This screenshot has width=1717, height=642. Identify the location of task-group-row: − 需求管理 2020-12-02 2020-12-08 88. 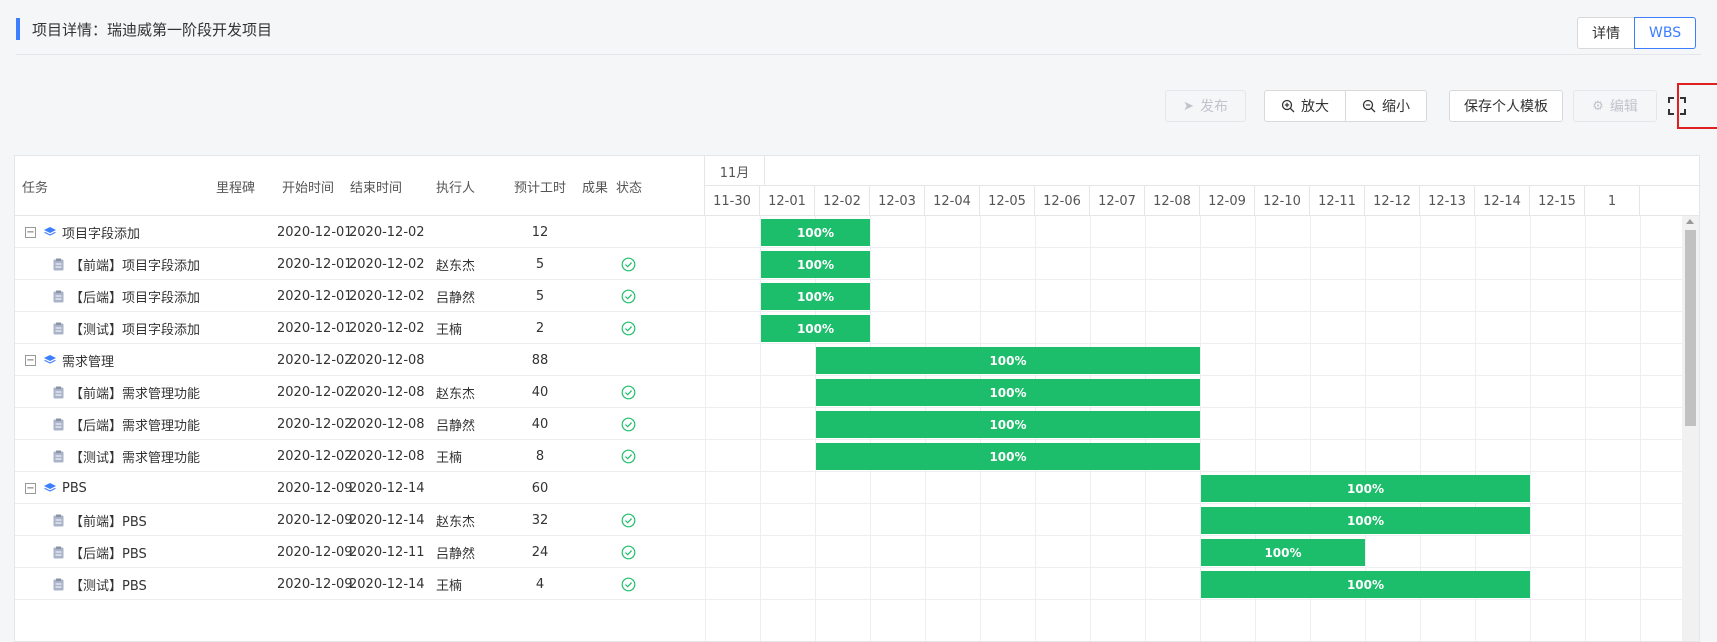
(360, 360).